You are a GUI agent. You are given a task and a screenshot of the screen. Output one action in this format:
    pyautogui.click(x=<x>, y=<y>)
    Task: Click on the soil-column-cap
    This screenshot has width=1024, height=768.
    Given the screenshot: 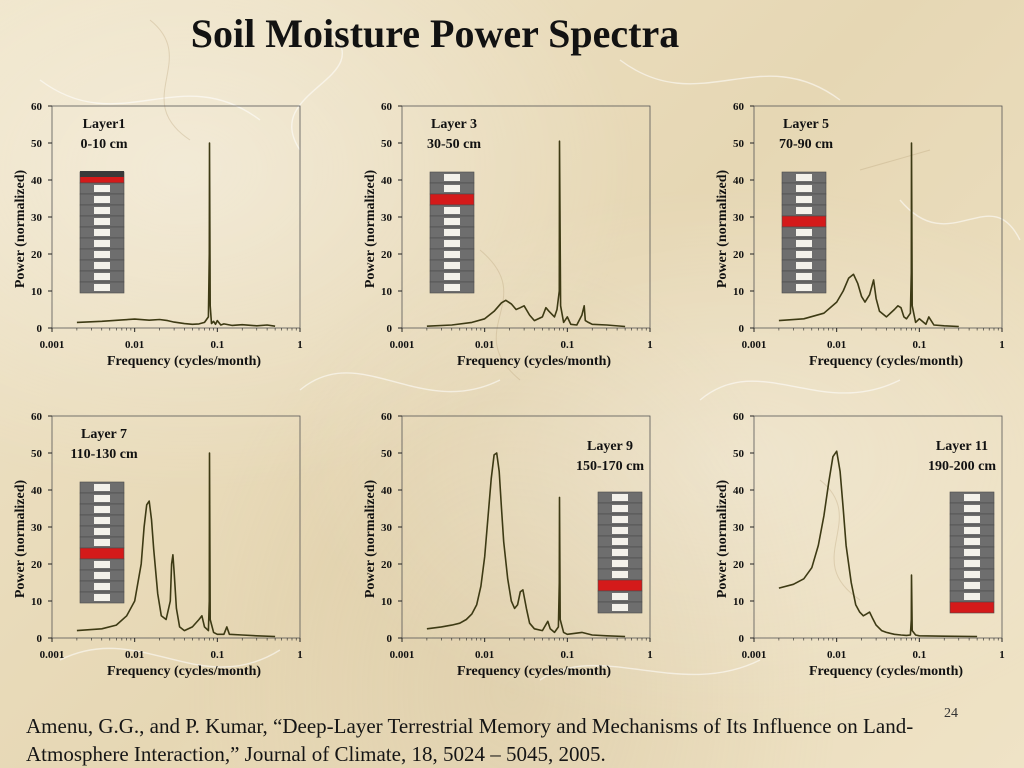 What is the action you would take?
    pyautogui.click(x=102, y=174)
    